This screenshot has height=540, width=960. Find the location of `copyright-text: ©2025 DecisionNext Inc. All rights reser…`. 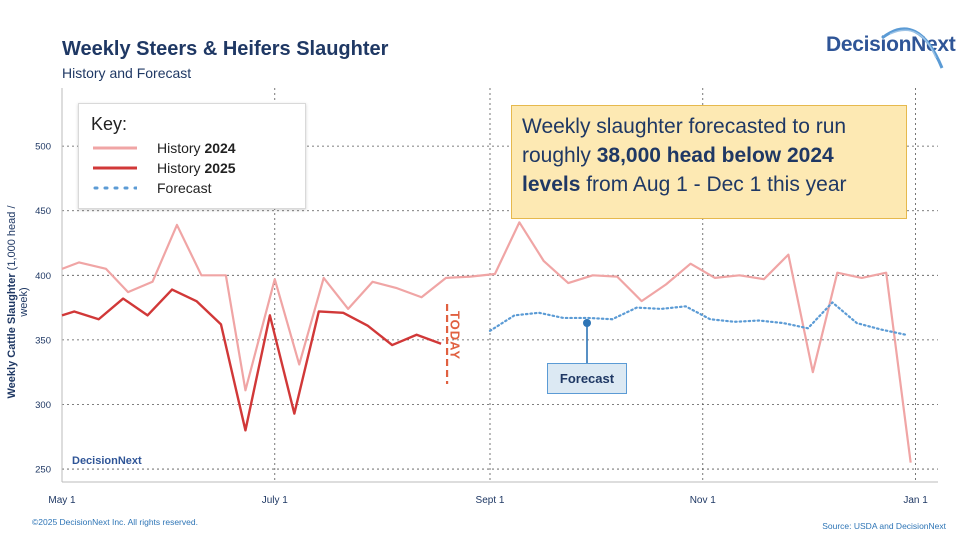

copyright-text: ©2025 DecisionNext Inc. All rights reser… is located at coordinates (115, 522).